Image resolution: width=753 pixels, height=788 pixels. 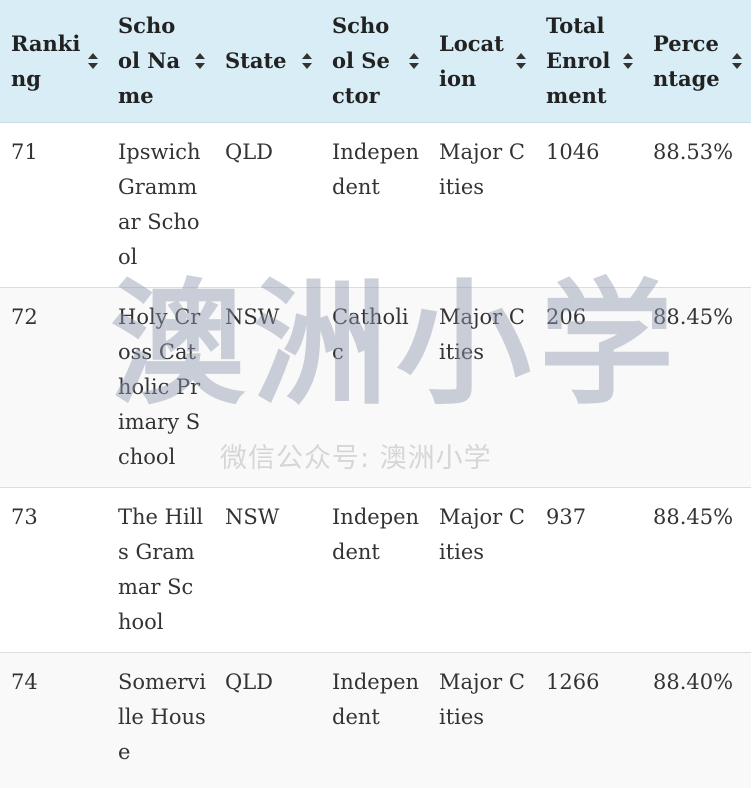 I want to click on column-header-label: Percentage, so click(x=686, y=60).